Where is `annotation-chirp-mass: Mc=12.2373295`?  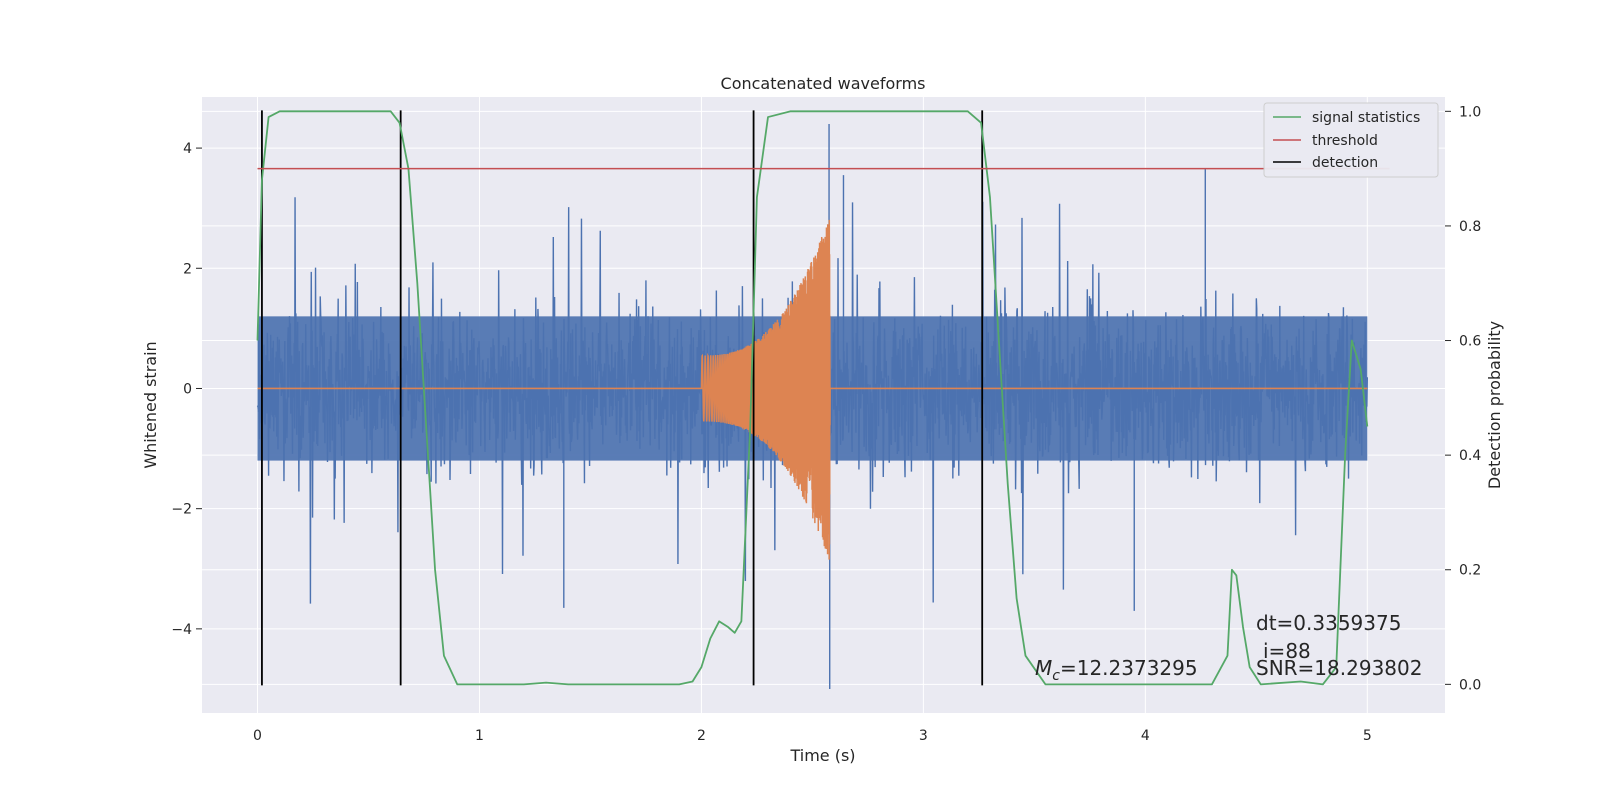 annotation-chirp-mass: Mc=12.2373295 is located at coordinates (1116, 670).